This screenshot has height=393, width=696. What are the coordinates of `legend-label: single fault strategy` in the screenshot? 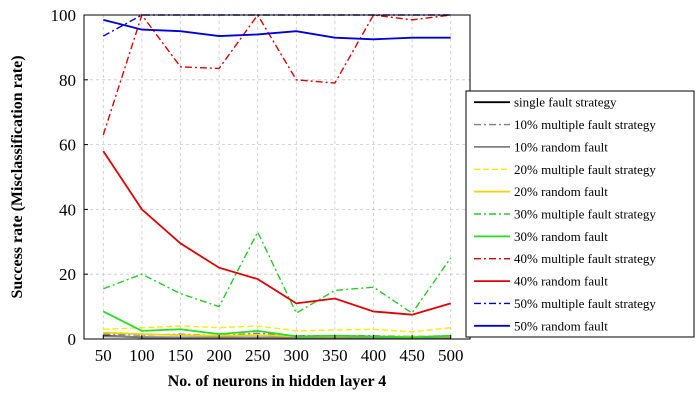 It's located at (565, 102).